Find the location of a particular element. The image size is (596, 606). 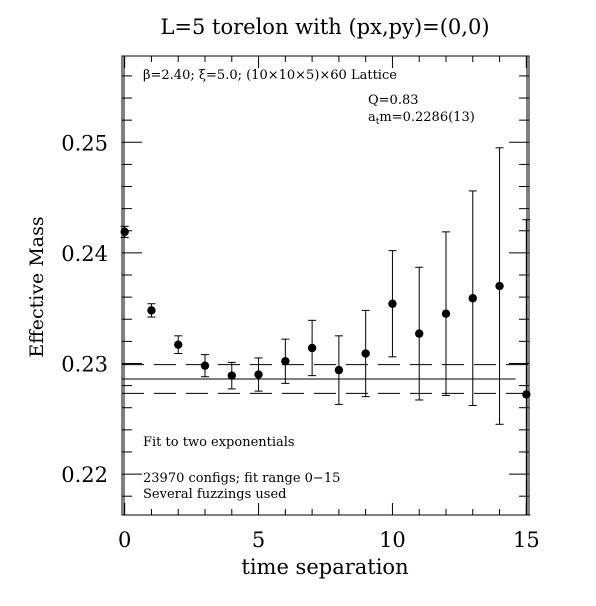

subtitle: β=2.40; ξ=5.0; (10×10×5)×60 Lattice is located at coordinates (270, 75).